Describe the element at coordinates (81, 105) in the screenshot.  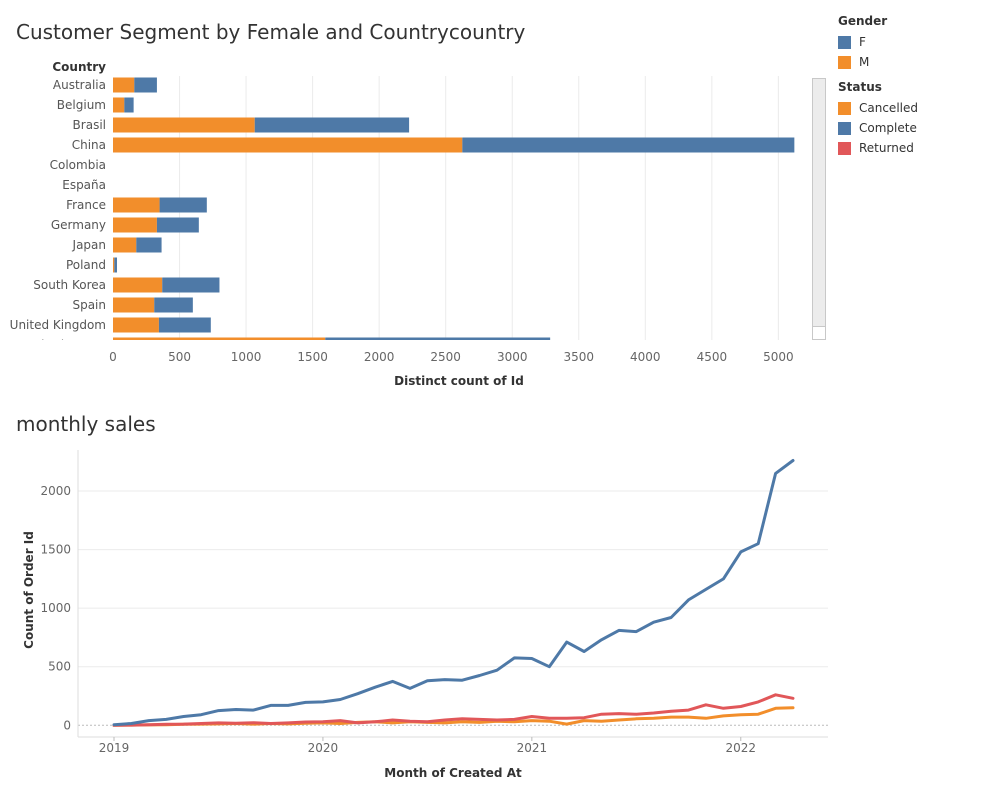
I see `category-label-belgium: Belgium` at that location.